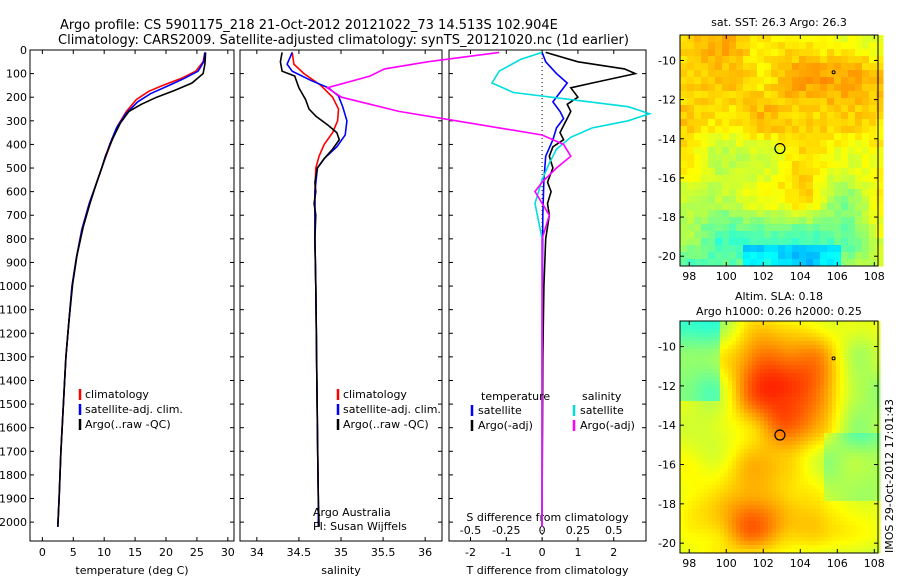 Image resolution: width=900 pixels, height=580 pixels. I want to click on top-x-tick-label: 0, so click(542, 530).